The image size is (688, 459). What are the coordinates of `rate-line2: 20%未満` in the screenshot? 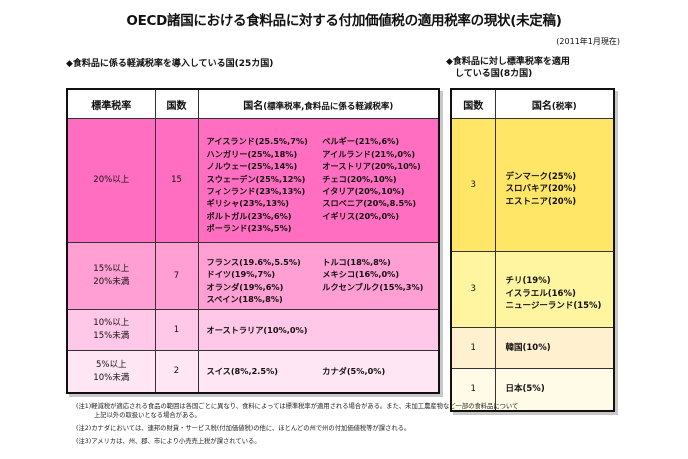 It's located at (111, 282).